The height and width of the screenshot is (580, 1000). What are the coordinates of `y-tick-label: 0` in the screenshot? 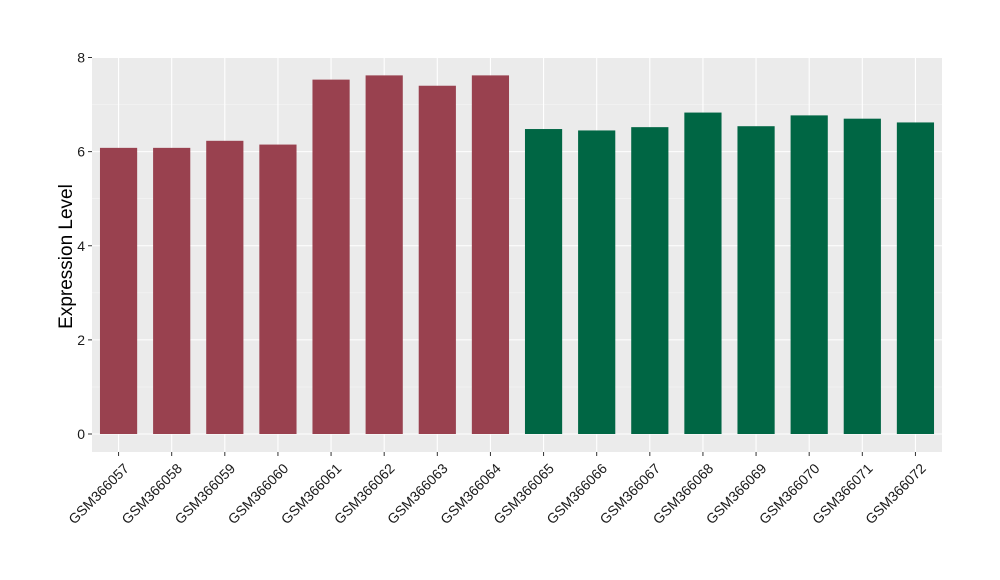 It's located at (81, 434).